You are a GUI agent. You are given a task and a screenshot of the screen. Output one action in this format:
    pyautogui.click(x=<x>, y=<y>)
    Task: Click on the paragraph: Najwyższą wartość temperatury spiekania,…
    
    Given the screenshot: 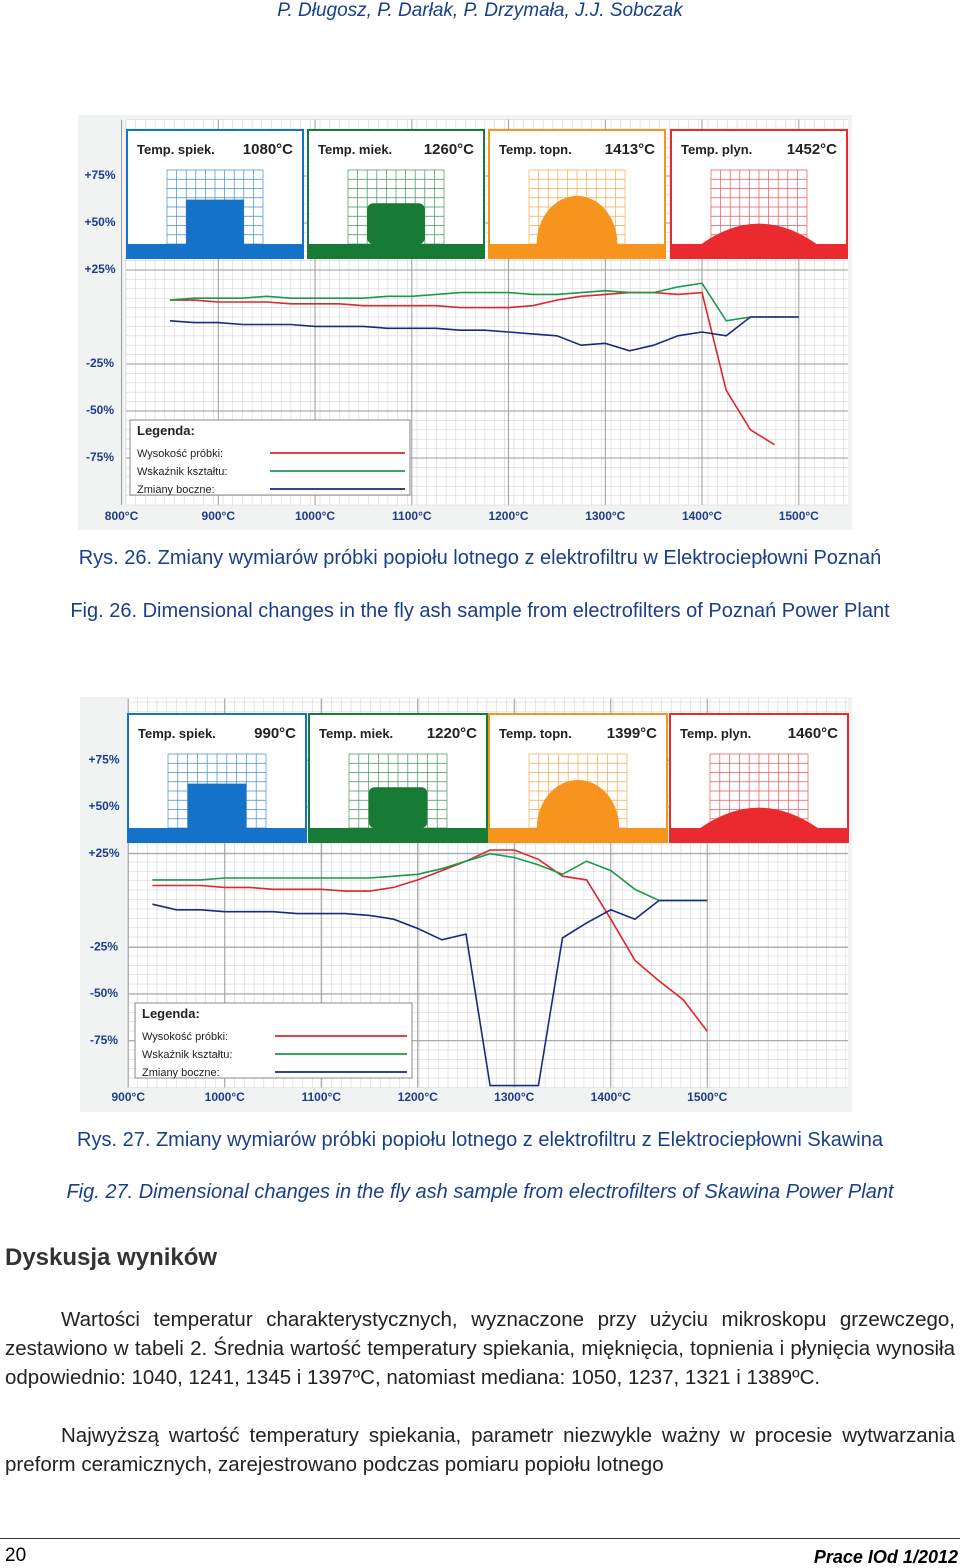 What is the action you would take?
    pyautogui.click(x=480, y=1450)
    